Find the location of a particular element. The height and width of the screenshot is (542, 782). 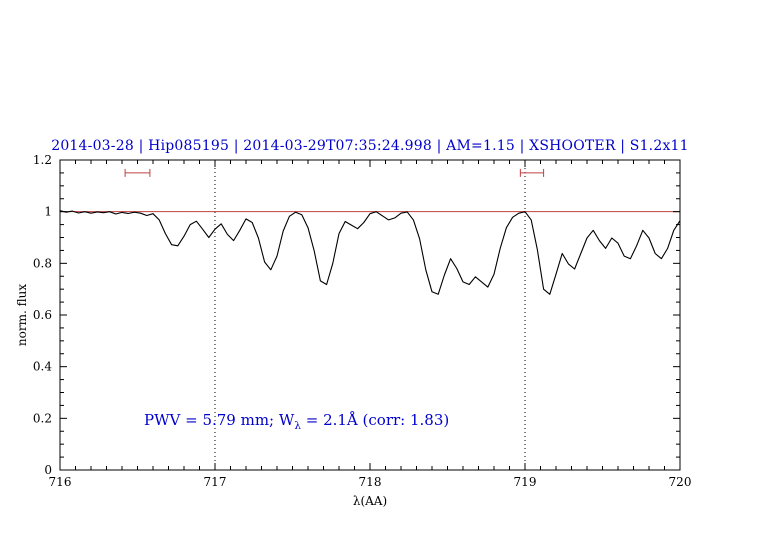

svg-text: 717 is located at coordinates (215, 482).